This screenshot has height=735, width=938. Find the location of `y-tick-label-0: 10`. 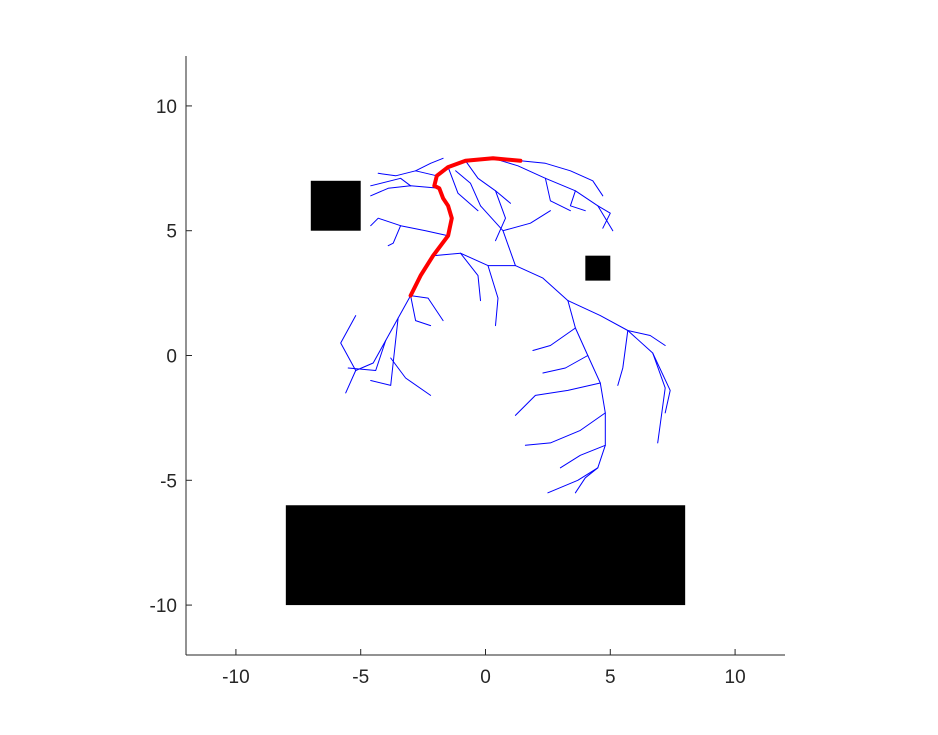

y-tick-label-0: 10 is located at coordinates (166, 107).